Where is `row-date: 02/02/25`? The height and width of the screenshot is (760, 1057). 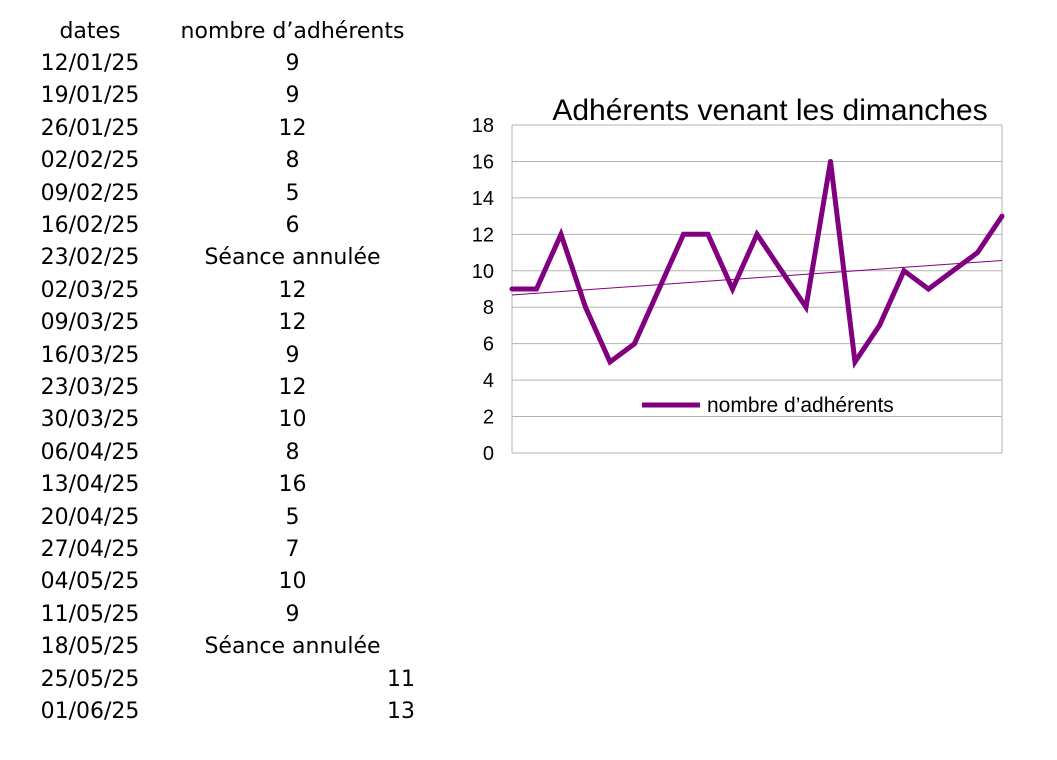 row-date: 02/02/25 is located at coordinates (90, 161).